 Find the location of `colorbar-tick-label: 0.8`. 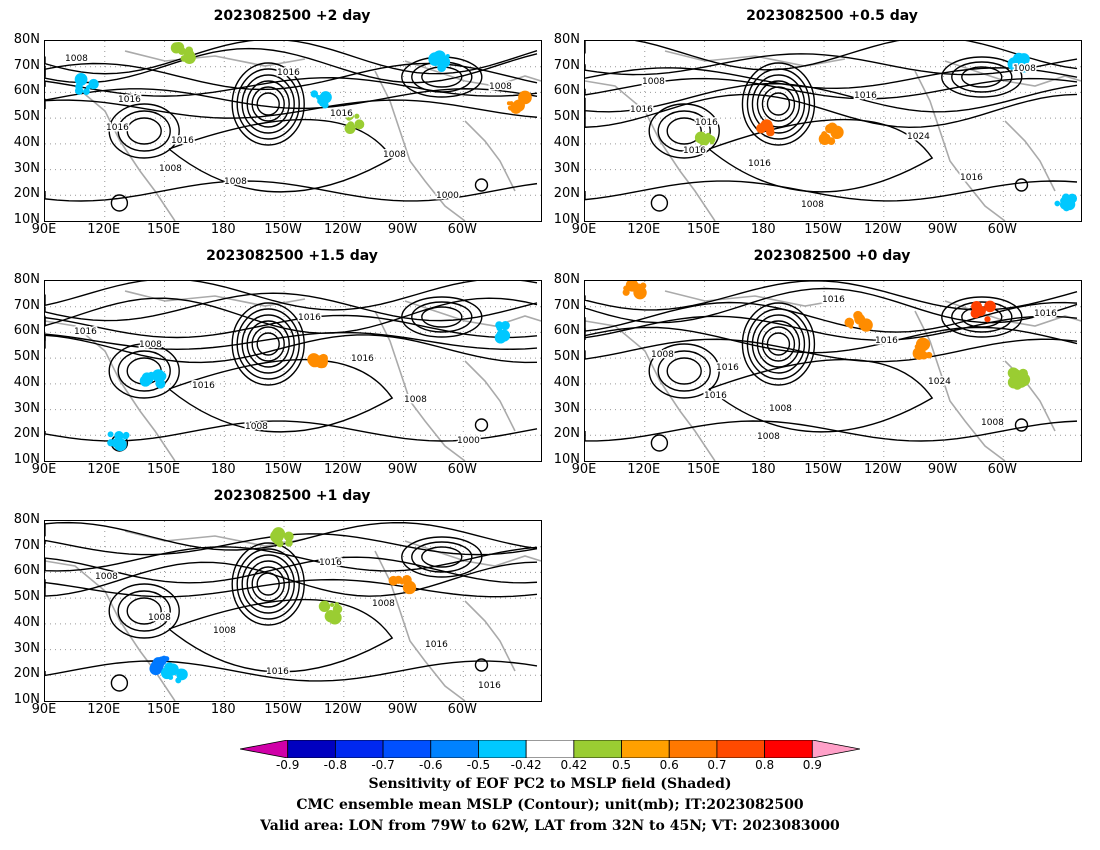

colorbar-tick-label: 0.8 is located at coordinates (765, 765).